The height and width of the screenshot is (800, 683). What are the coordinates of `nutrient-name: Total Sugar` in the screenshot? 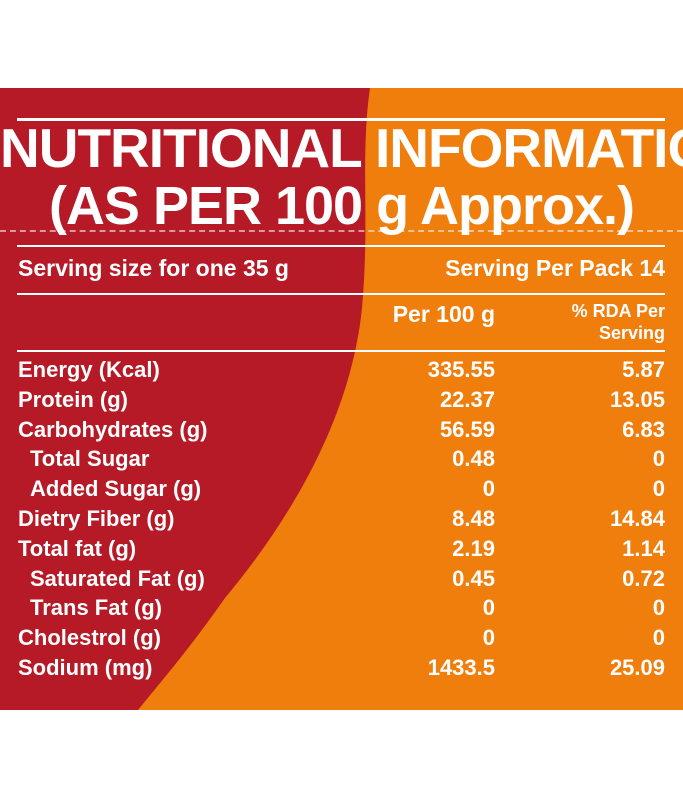 It's located at (90, 459).